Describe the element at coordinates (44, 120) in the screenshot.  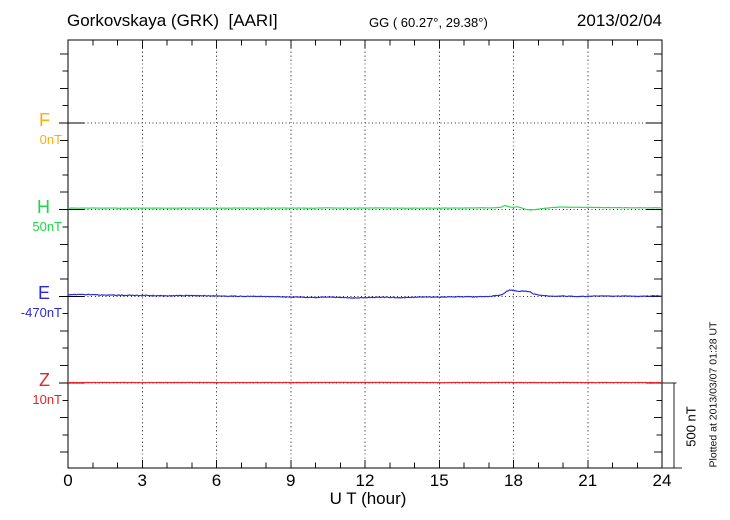
I see `channel-label-f: F` at that location.